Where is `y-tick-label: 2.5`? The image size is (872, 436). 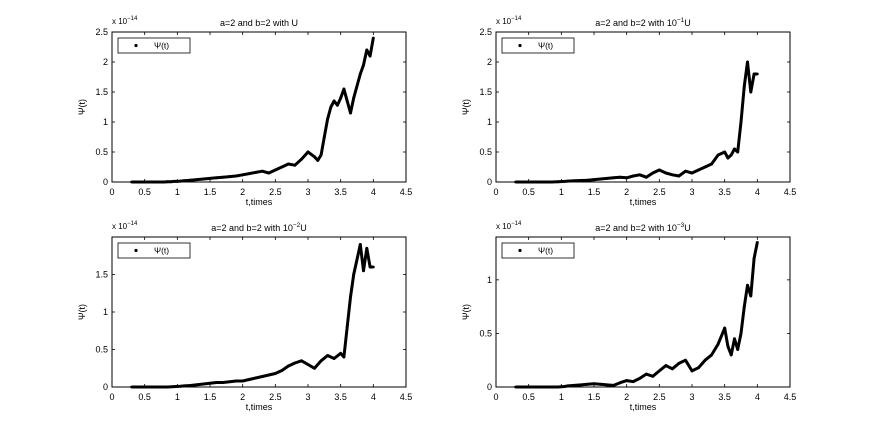
y-tick-label: 2.5 is located at coordinates (101, 32).